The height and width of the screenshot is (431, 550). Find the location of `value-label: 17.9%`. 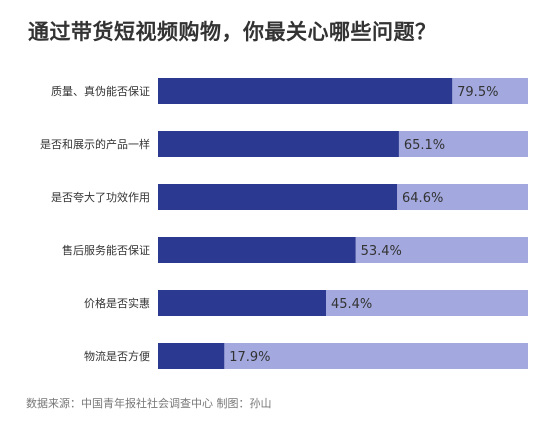

value-label: 17.9% is located at coordinates (249, 357).